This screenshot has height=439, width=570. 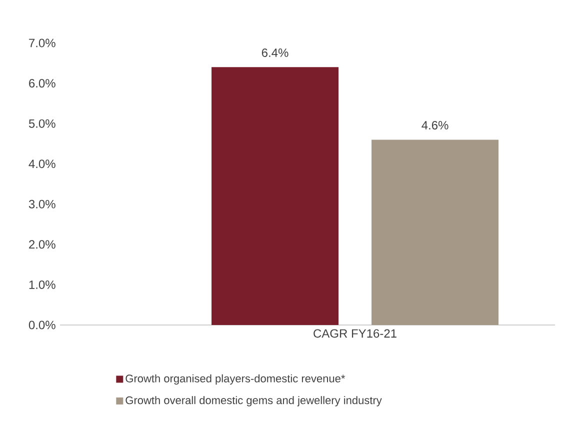 What do you see at coordinates (42, 83) in the screenshot?
I see `y-tick-label: 6.0%` at bounding box center [42, 83].